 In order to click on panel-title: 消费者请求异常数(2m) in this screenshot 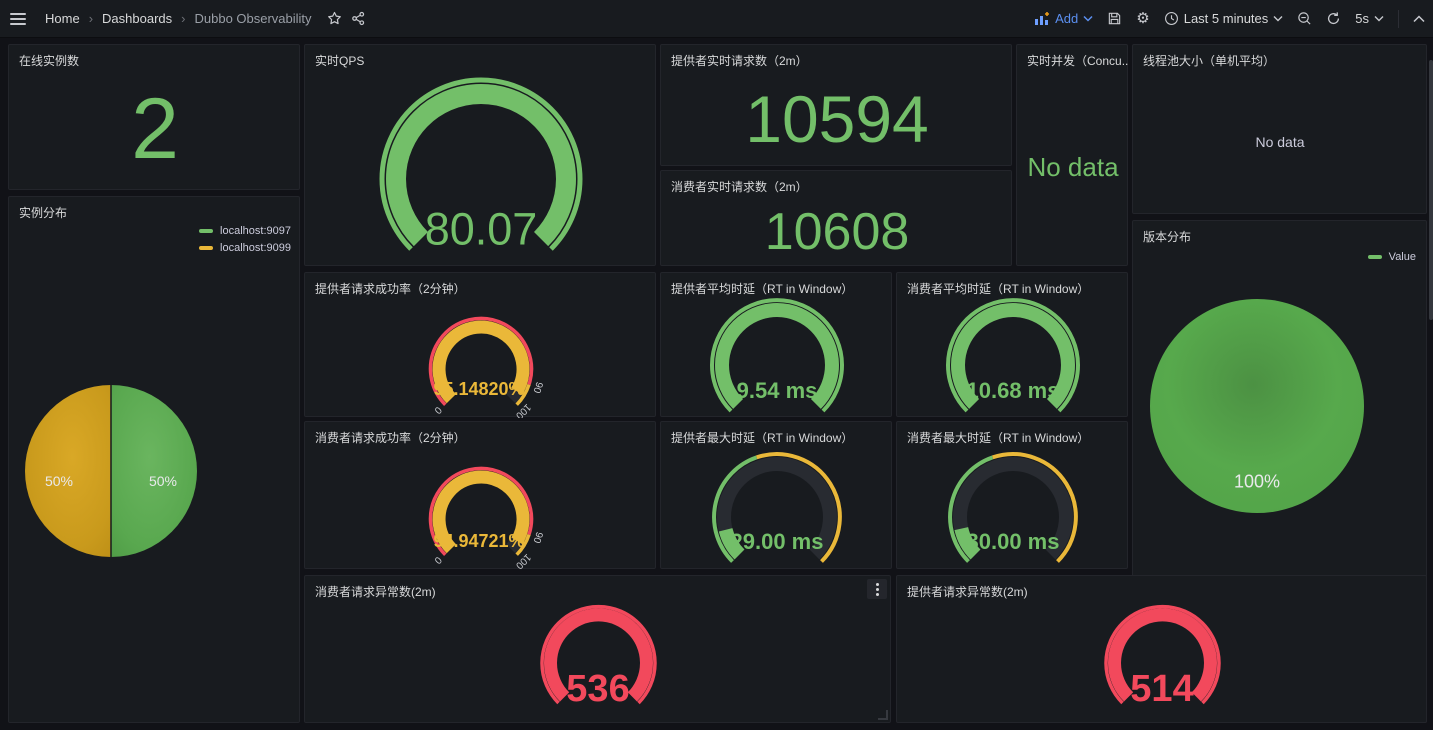, I will do `click(375, 592)`.